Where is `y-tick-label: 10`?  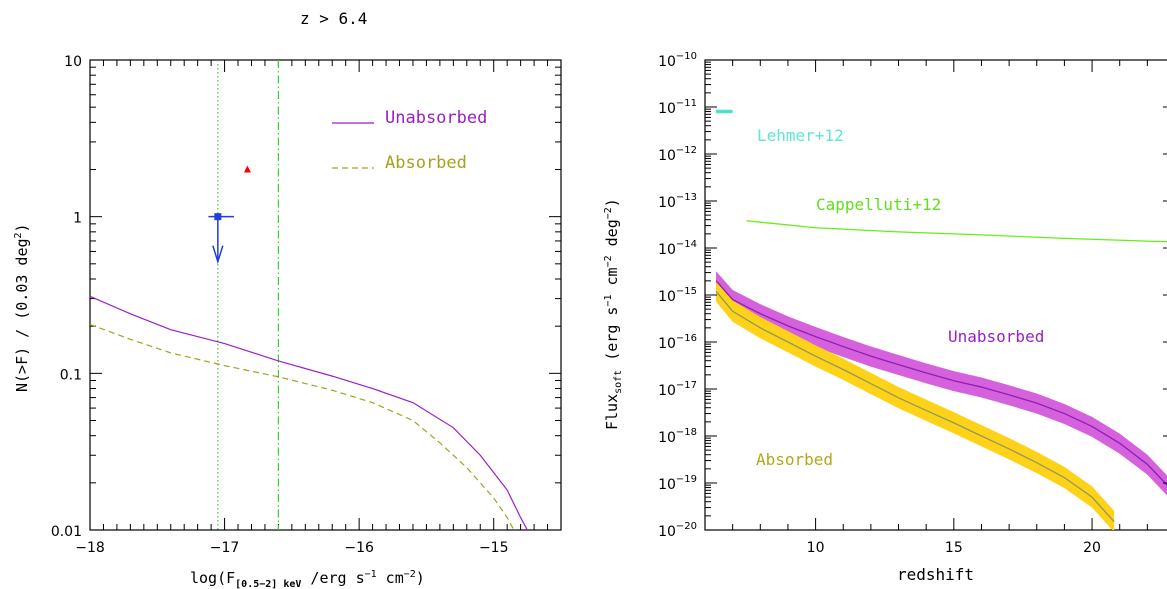 y-tick-label: 10 is located at coordinates (73, 62).